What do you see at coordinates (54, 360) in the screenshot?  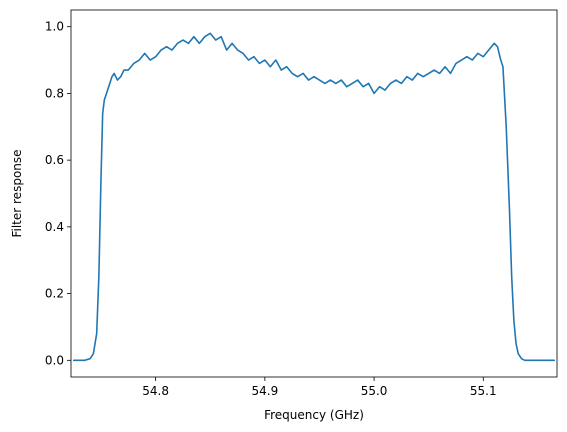 I see `y-tick-label-0: 0.0` at bounding box center [54, 360].